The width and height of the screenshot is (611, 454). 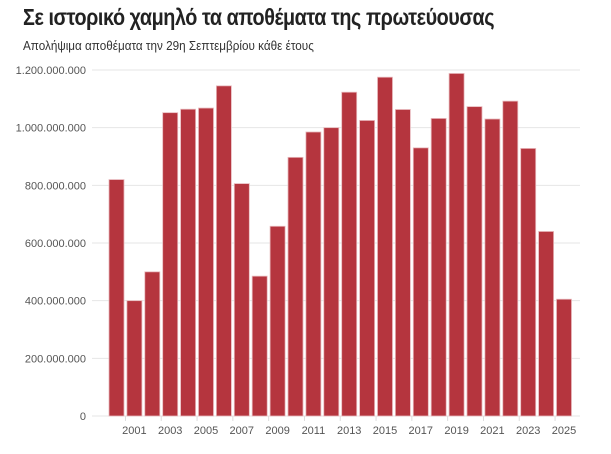 What do you see at coordinates (206, 262) in the screenshot?
I see `bar-2005` at bounding box center [206, 262].